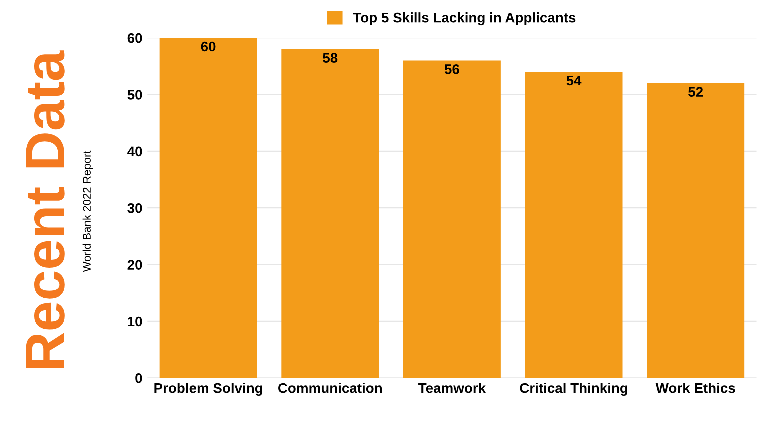 The width and height of the screenshot is (773, 423). I want to click on y-tick-label: 50, so click(135, 95).